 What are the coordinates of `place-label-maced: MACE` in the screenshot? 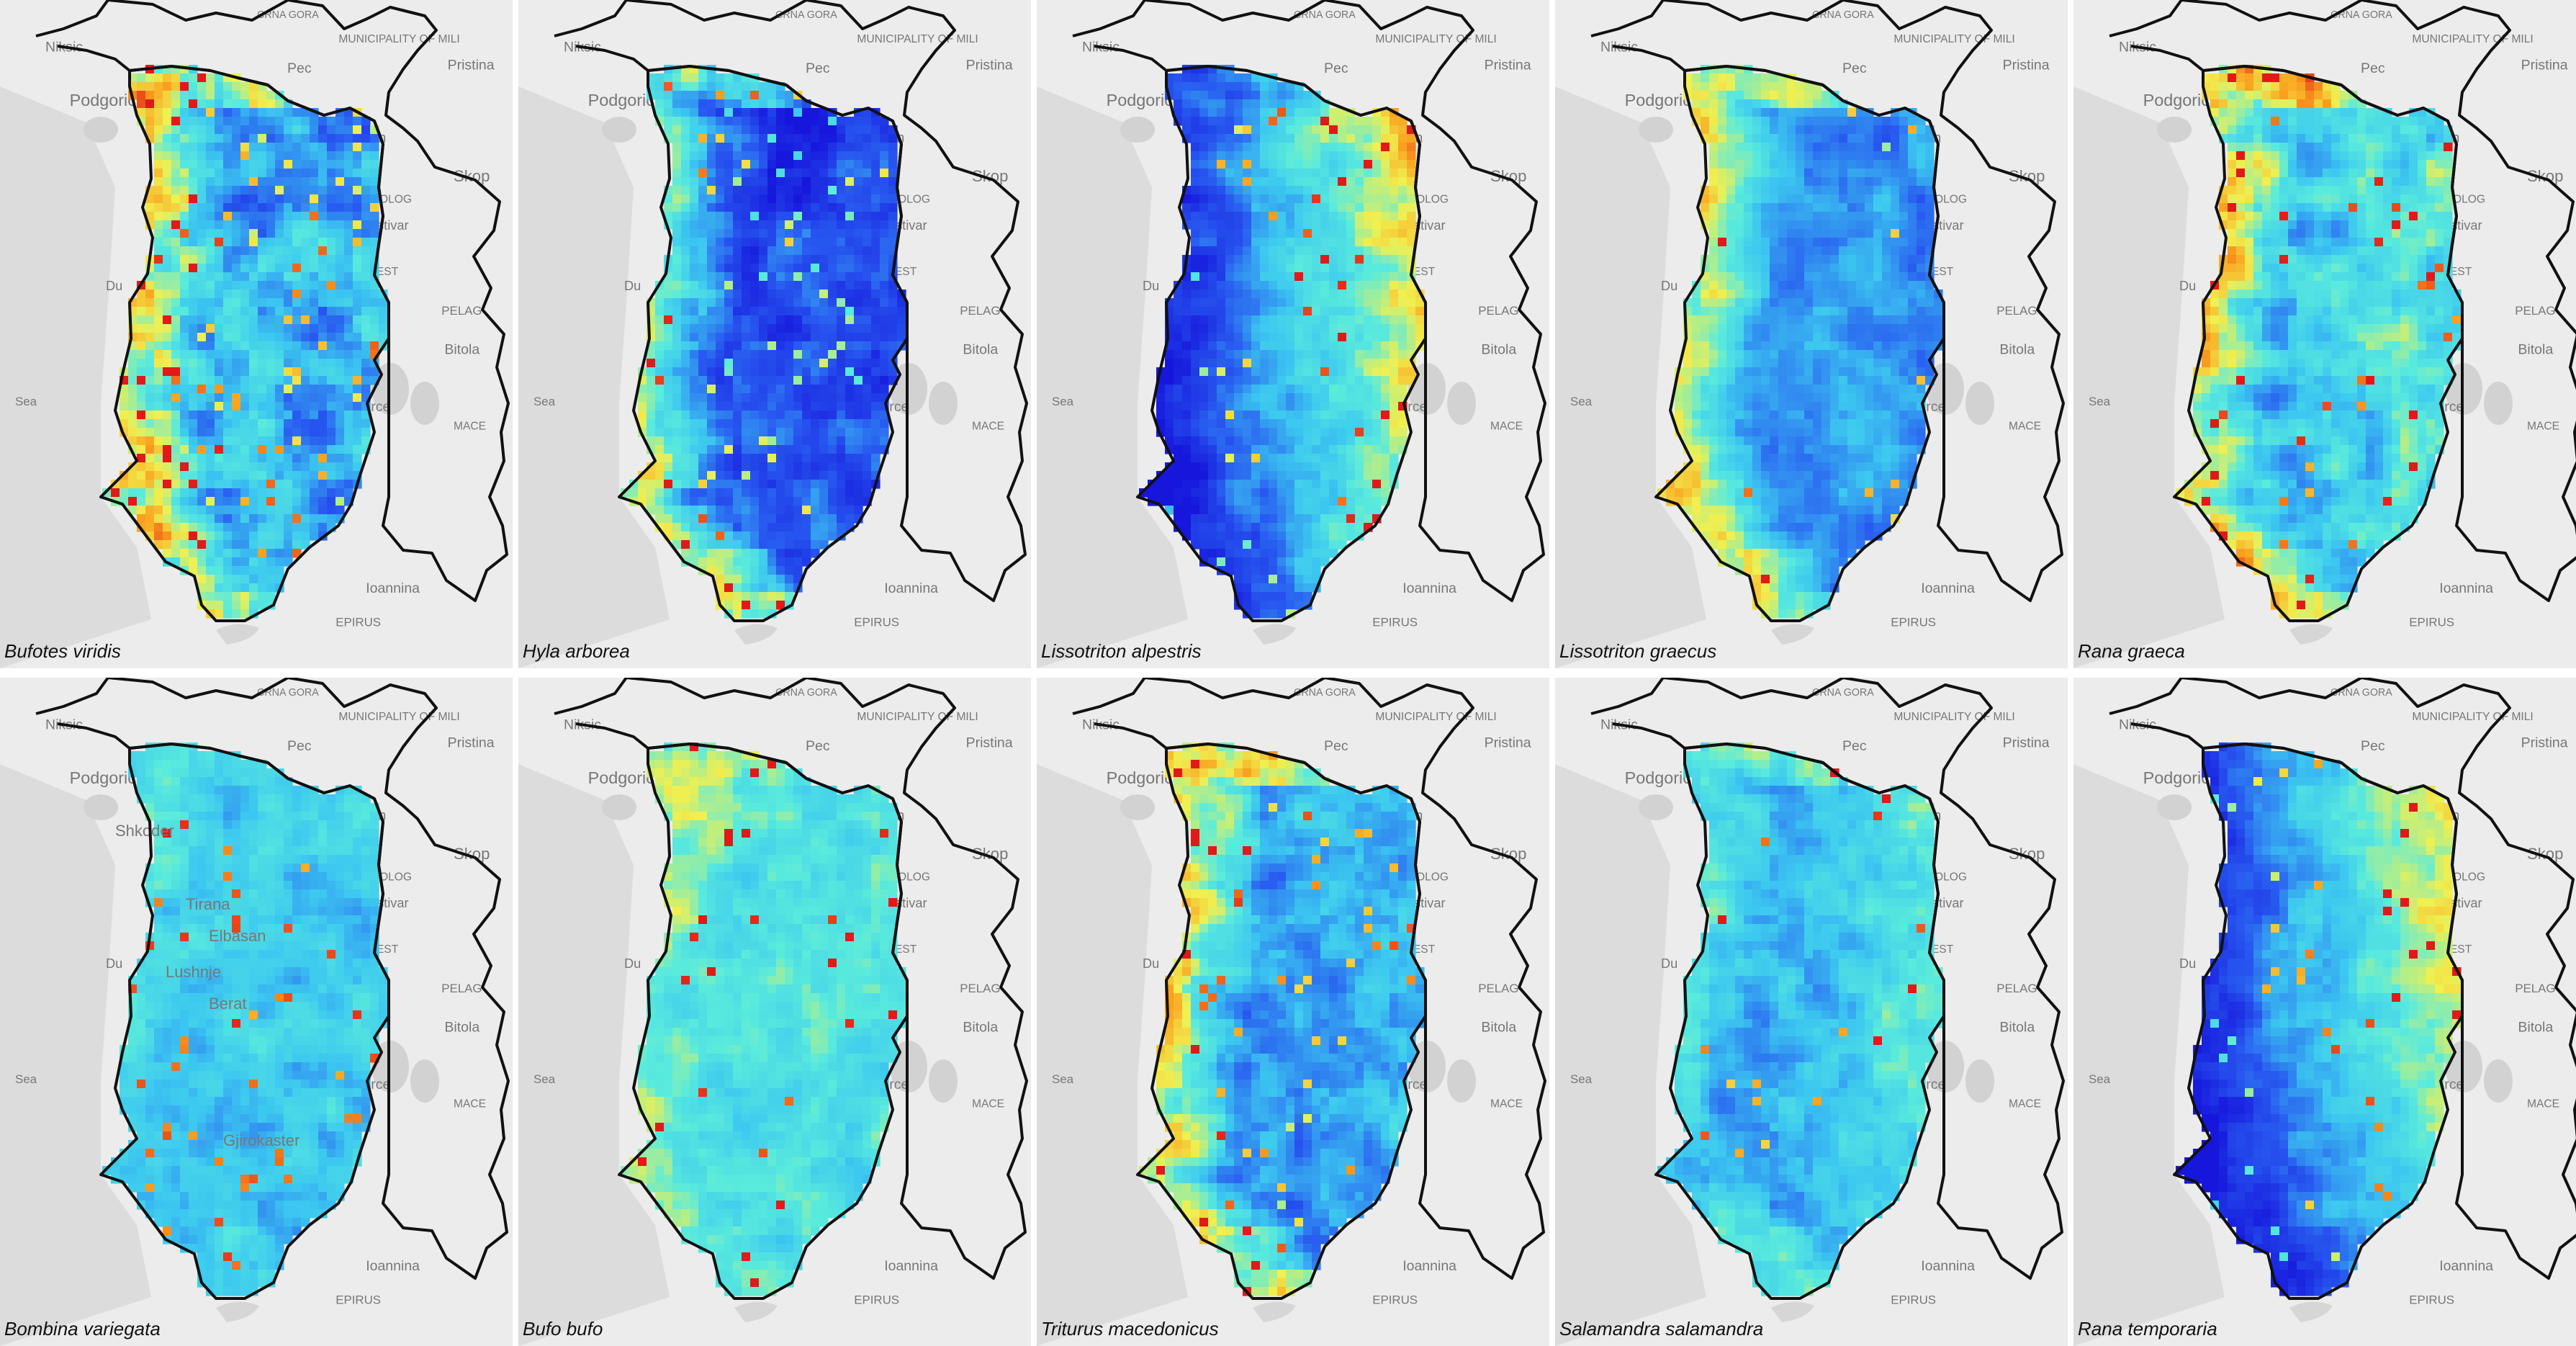 It's located at (2025, 426).